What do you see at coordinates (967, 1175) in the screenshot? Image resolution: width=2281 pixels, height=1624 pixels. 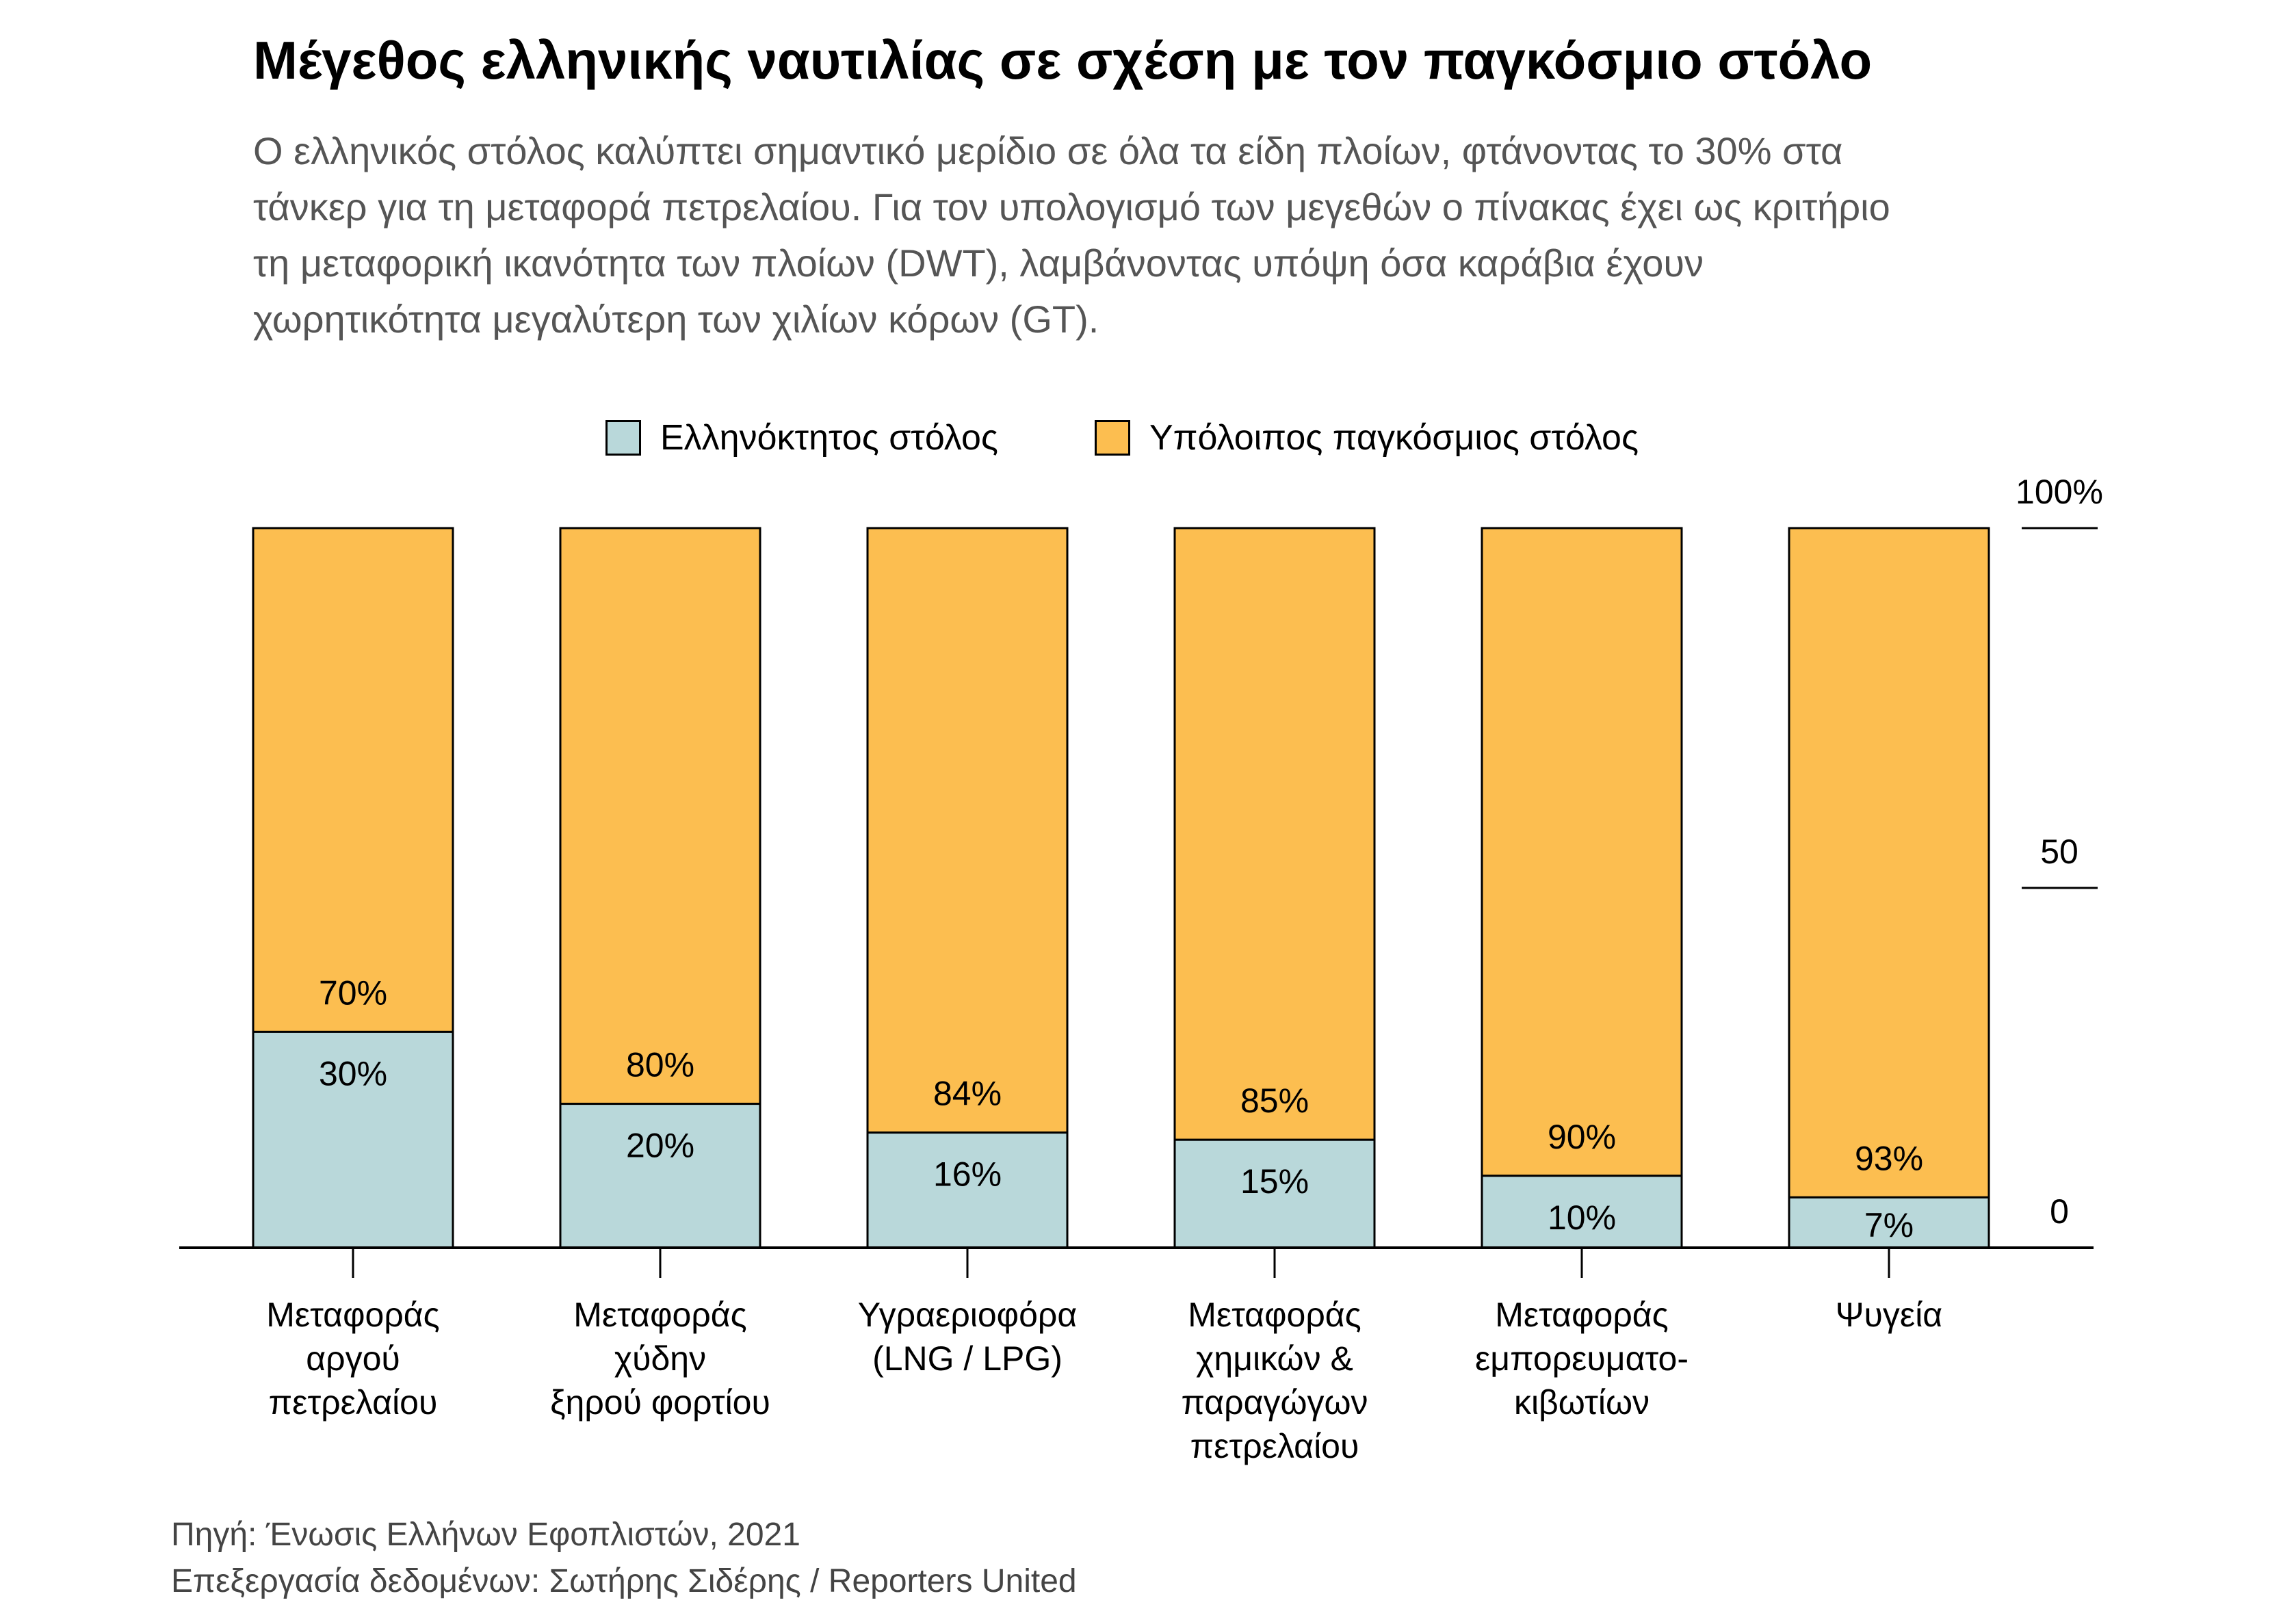 I see `data-label-greek: 16%` at bounding box center [967, 1175].